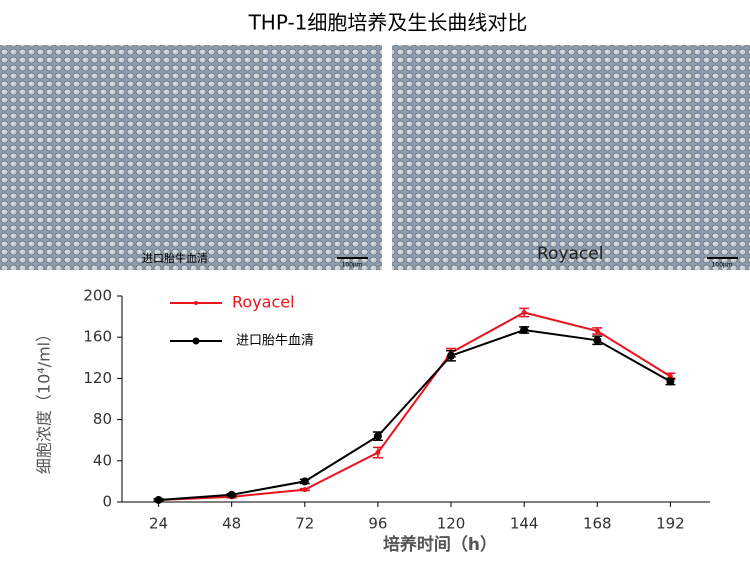 The height and width of the screenshot is (563, 750). What do you see at coordinates (102, 419) in the screenshot?
I see `y-tick-label: 80` at bounding box center [102, 419].